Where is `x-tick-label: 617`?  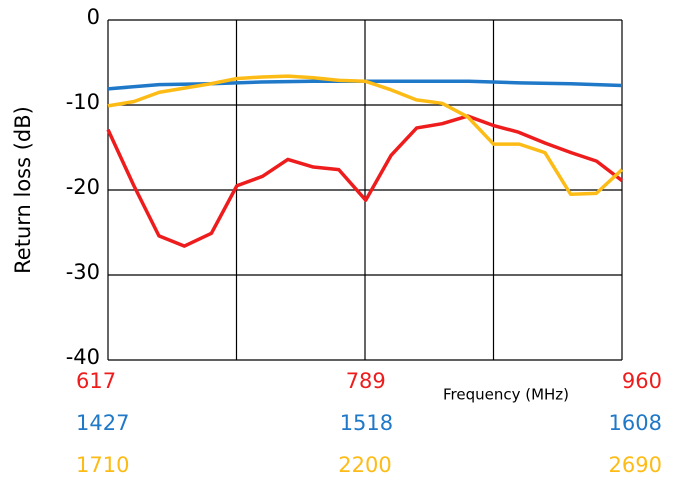
x-tick-label: 617 is located at coordinates (96, 381).